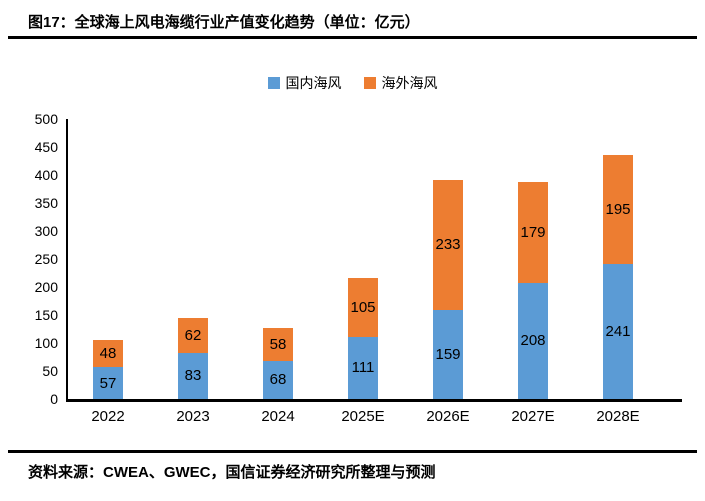 This screenshot has height=501, width=705. I want to click on y-axis-tick-label: 500, so click(46, 119).